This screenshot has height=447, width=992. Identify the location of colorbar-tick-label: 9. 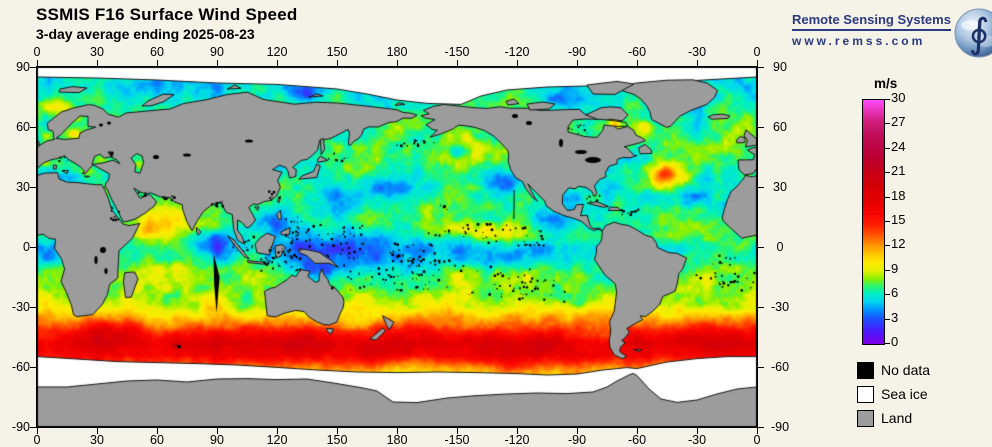
(895, 268).